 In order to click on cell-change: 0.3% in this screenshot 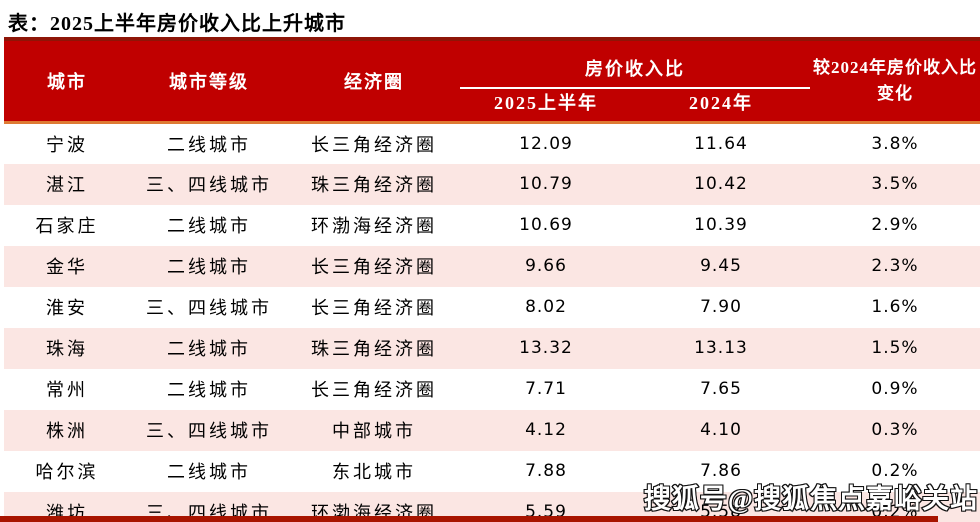, I will do `click(895, 430)`.